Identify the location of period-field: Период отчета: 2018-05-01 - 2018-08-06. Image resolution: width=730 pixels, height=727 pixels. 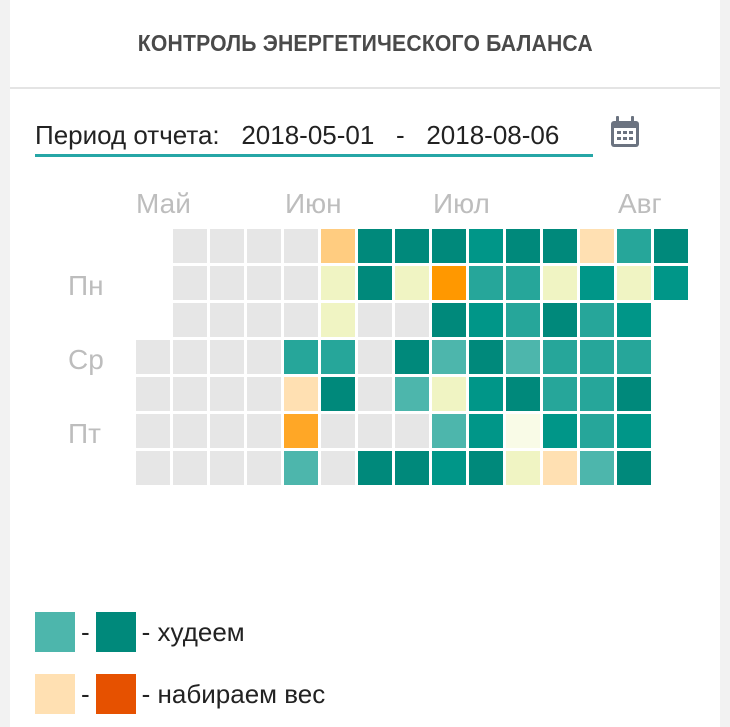
(314, 136).